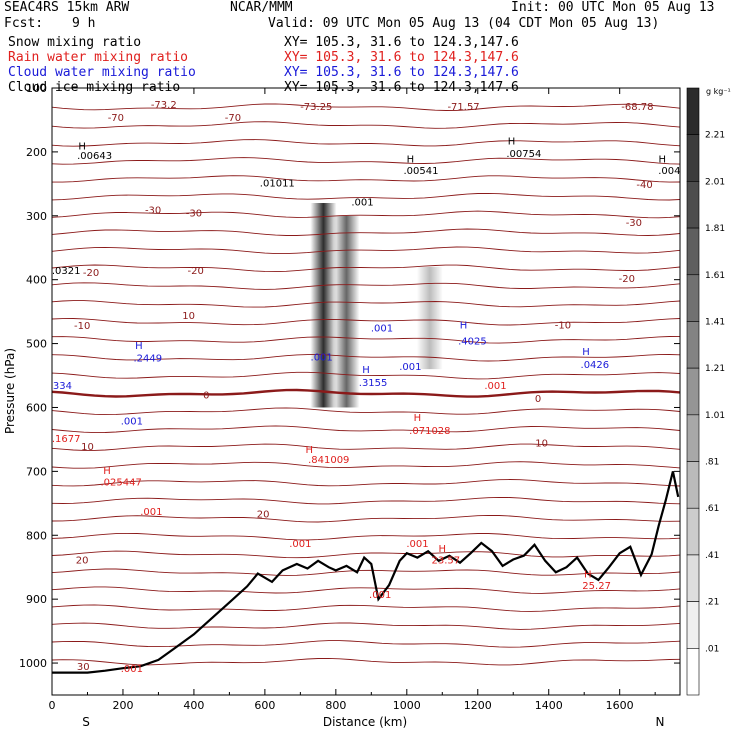  Describe the element at coordinates (715, 276) in the screenshot. I see `colorbar-label: 1.61` at that location.